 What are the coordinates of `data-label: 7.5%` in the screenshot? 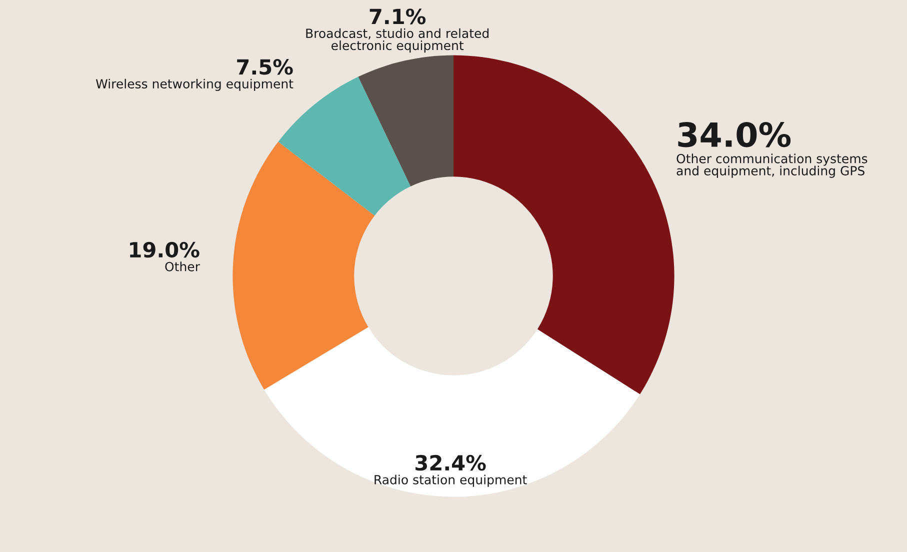 It's located at (265, 67).